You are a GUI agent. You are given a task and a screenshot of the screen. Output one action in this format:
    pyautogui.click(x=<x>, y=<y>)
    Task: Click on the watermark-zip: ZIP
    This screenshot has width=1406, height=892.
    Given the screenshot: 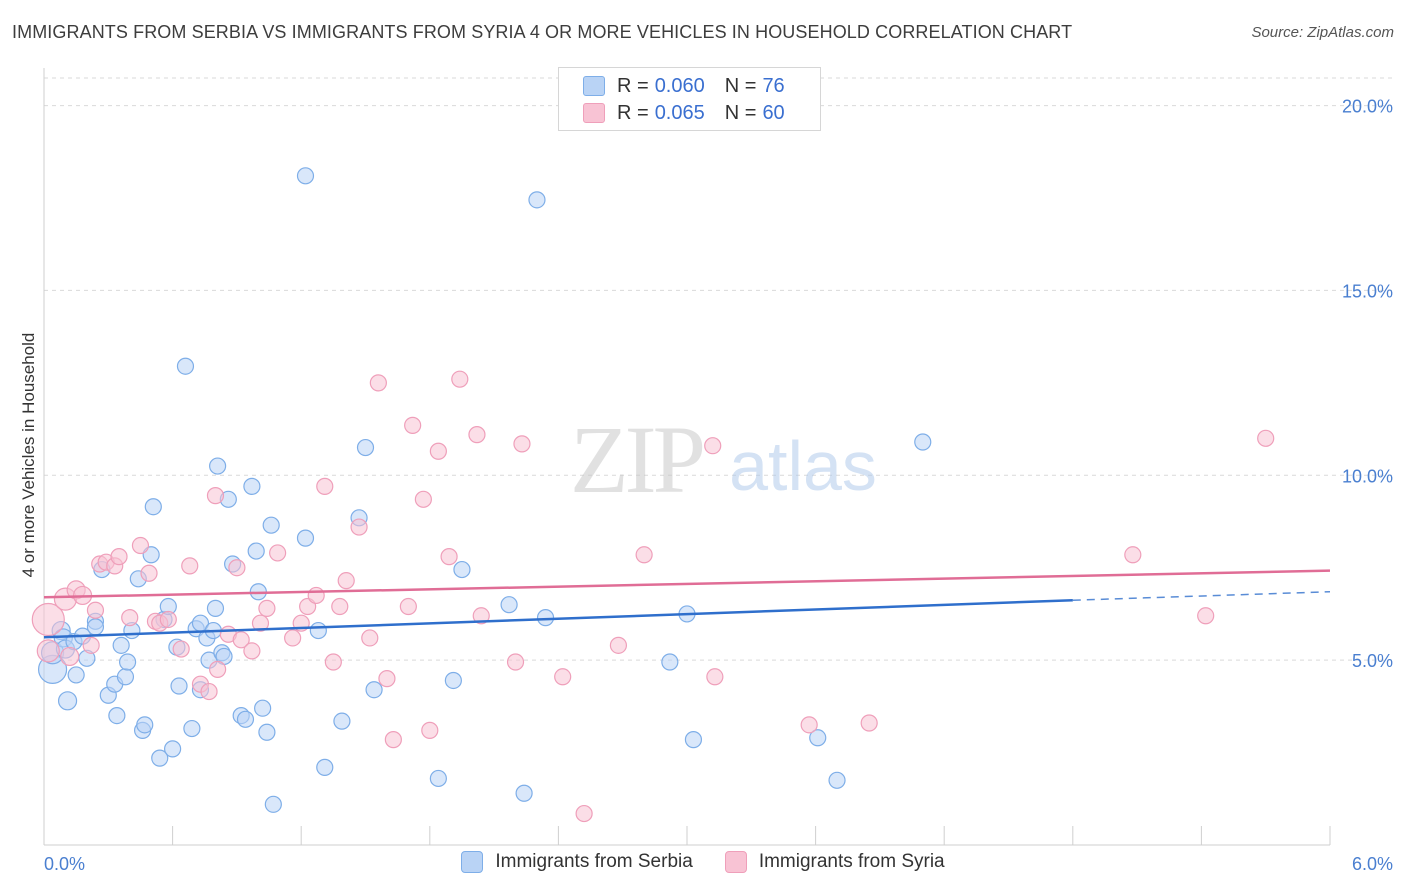 What is the action you would take?
    pyautogui.click(x=636, y=459)
    